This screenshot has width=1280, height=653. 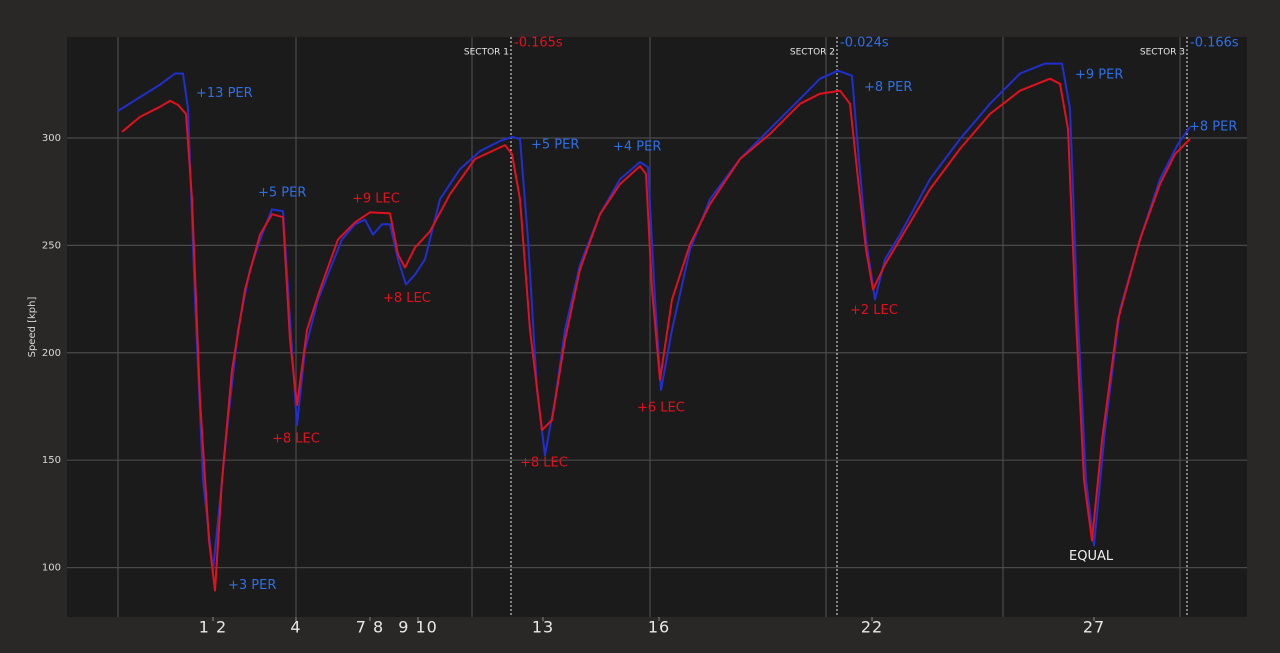 I want to click on annotation: +4 PER, so click(x=637, y=146).